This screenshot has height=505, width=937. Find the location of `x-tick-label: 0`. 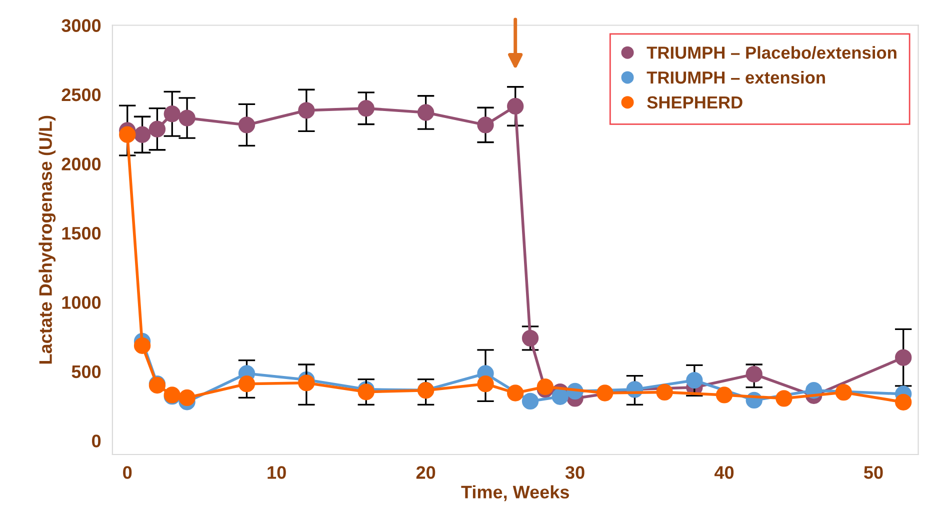

x-tick-label: 0 is located at coordinates (127, 472).